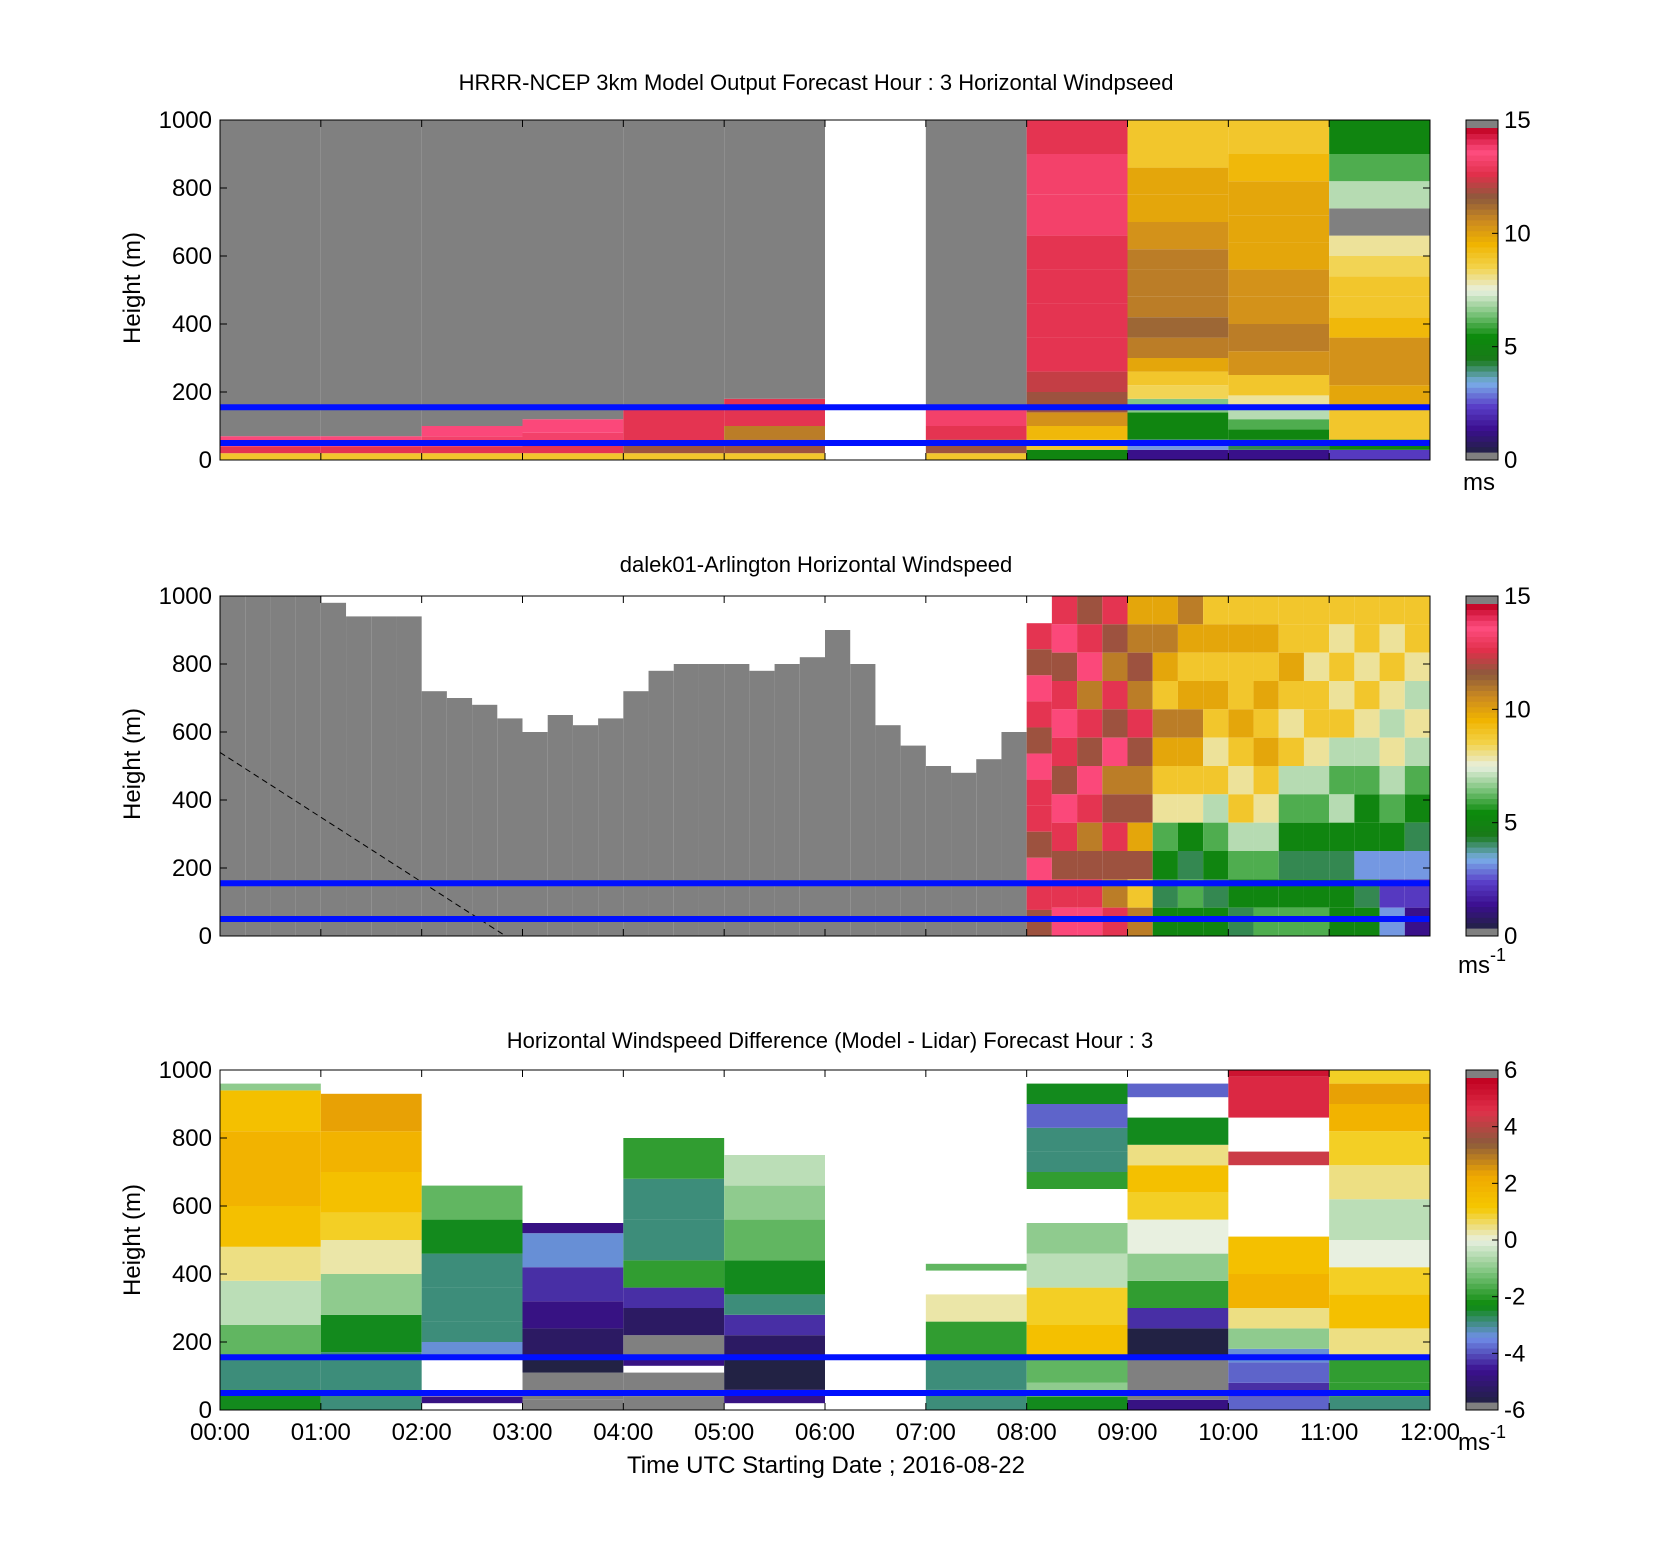  What do you see at coordinates (1027, 1432) in the screenshot?
I see `x-tick-label: 08:00` at bounding box center [1027, 1432].